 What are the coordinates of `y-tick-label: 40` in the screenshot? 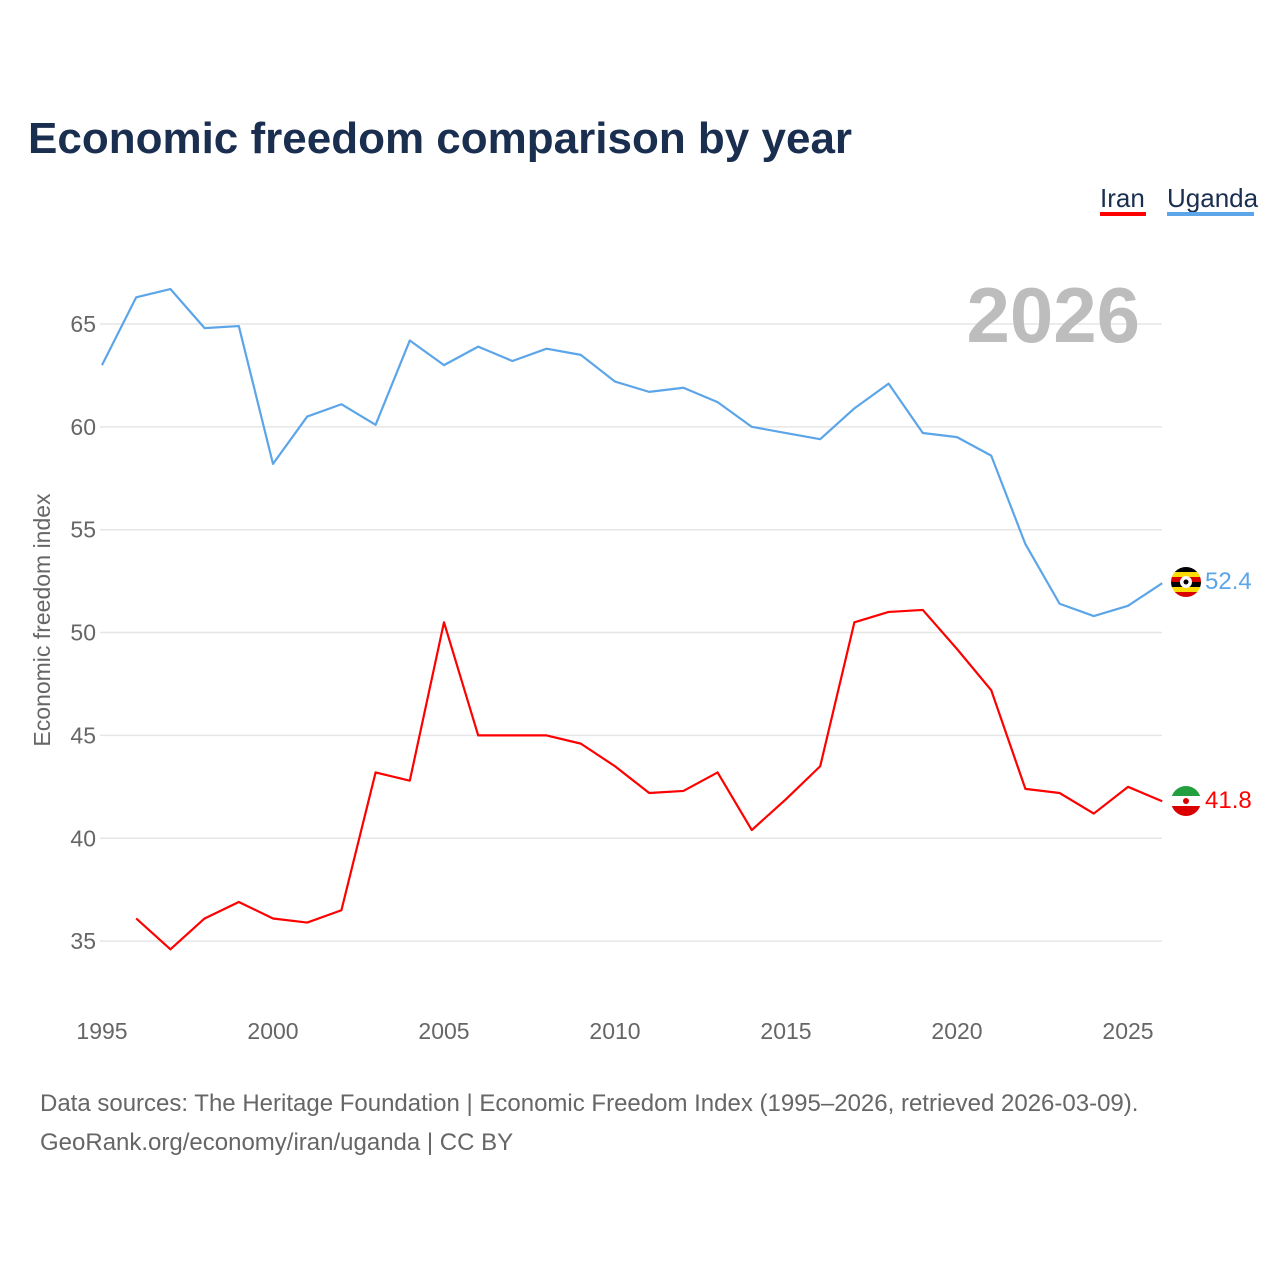 It's located at (83, 838).